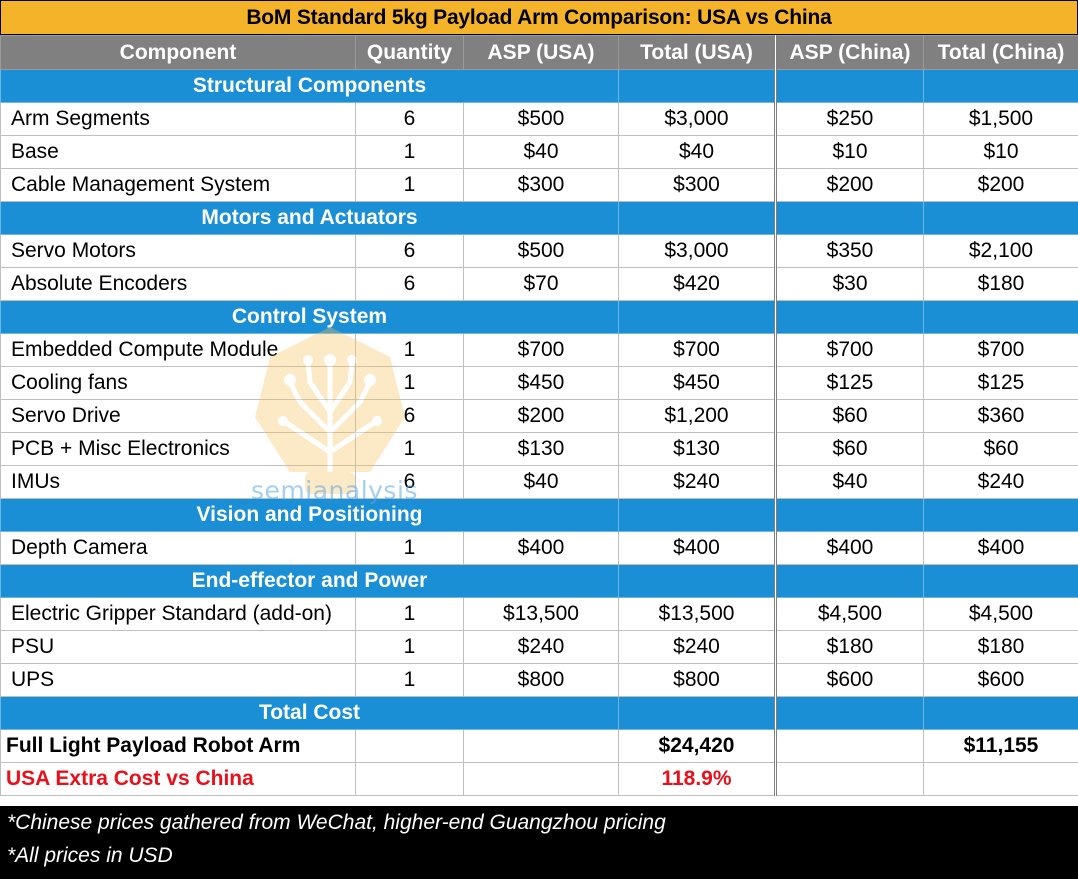  What do you see at coordinates (539, 482) in the screenshot?
I see `table-row: IMUs 6 $40 $240 $40 $240` at bounding box center [539, 482].